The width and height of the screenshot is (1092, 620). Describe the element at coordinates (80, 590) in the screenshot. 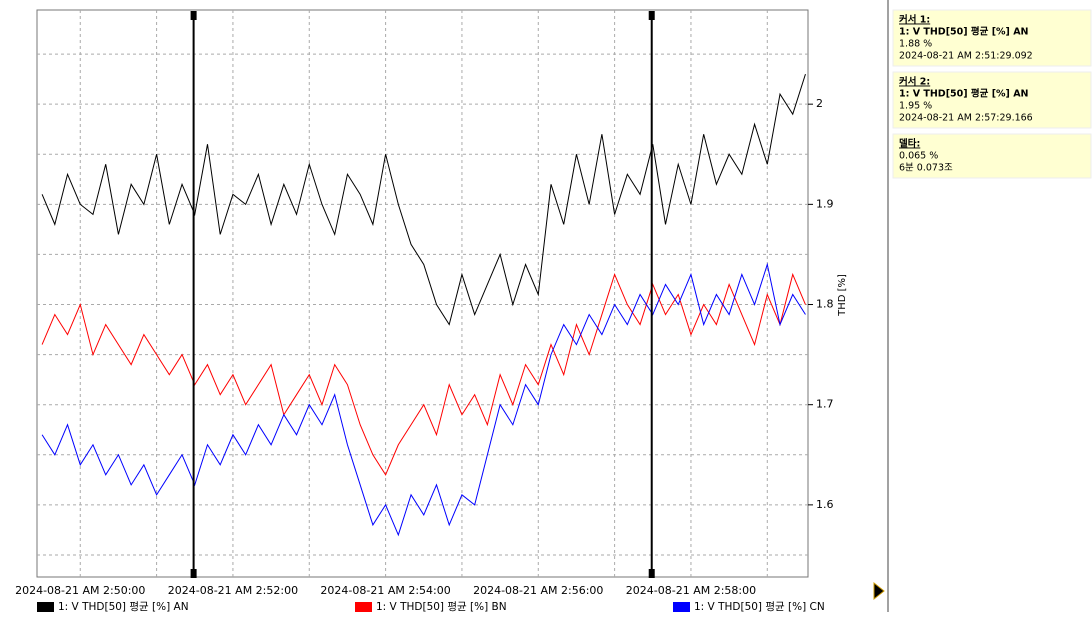

I see `x-tick-label: 2024-08-21 AM 2:50:00` at that location.